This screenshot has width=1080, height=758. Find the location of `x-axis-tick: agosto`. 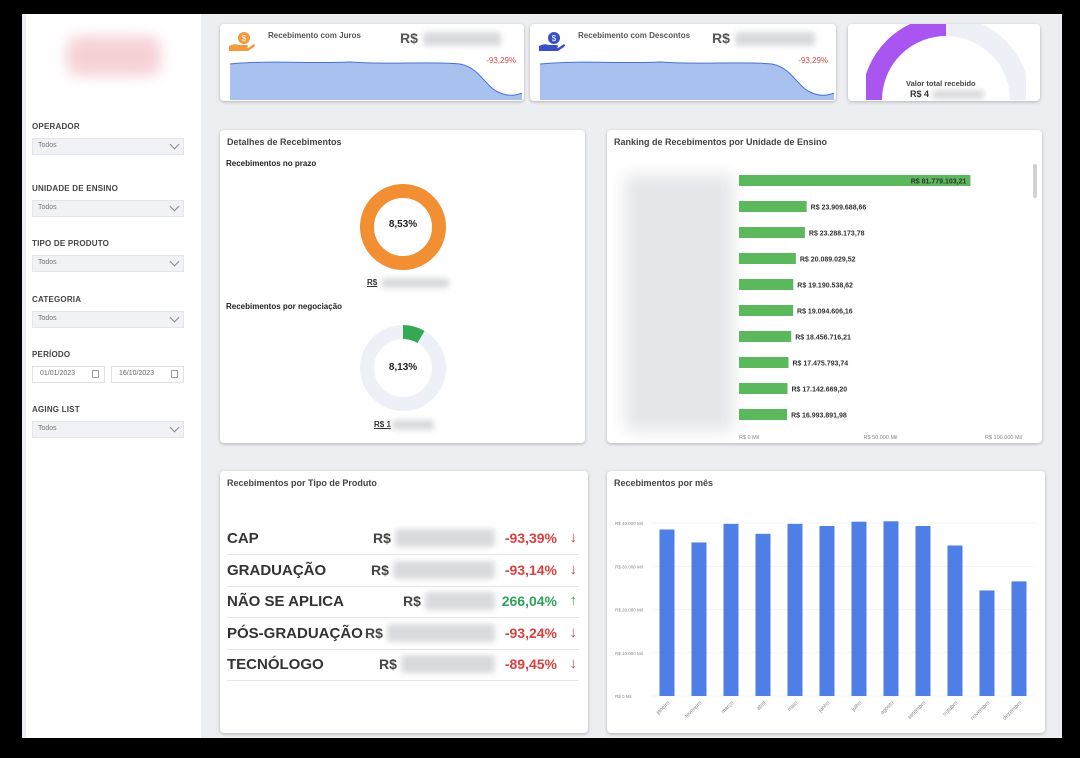

x-axis-tick: agosto is located at coordinates (887, 708).